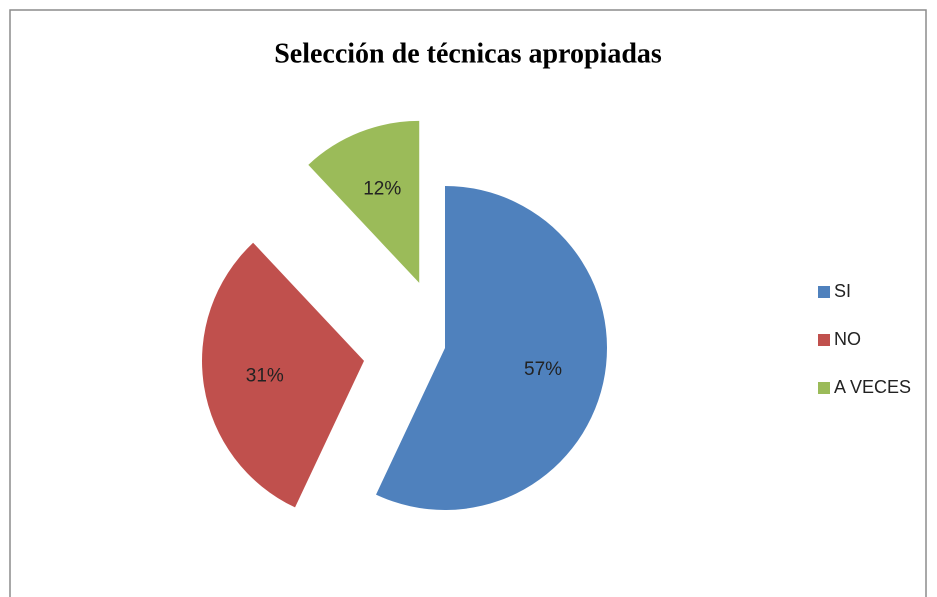  What do you see at coordinates (543, 369) in the screenshot?
I see `data-label: 57%` at bounding box center [543, 369].